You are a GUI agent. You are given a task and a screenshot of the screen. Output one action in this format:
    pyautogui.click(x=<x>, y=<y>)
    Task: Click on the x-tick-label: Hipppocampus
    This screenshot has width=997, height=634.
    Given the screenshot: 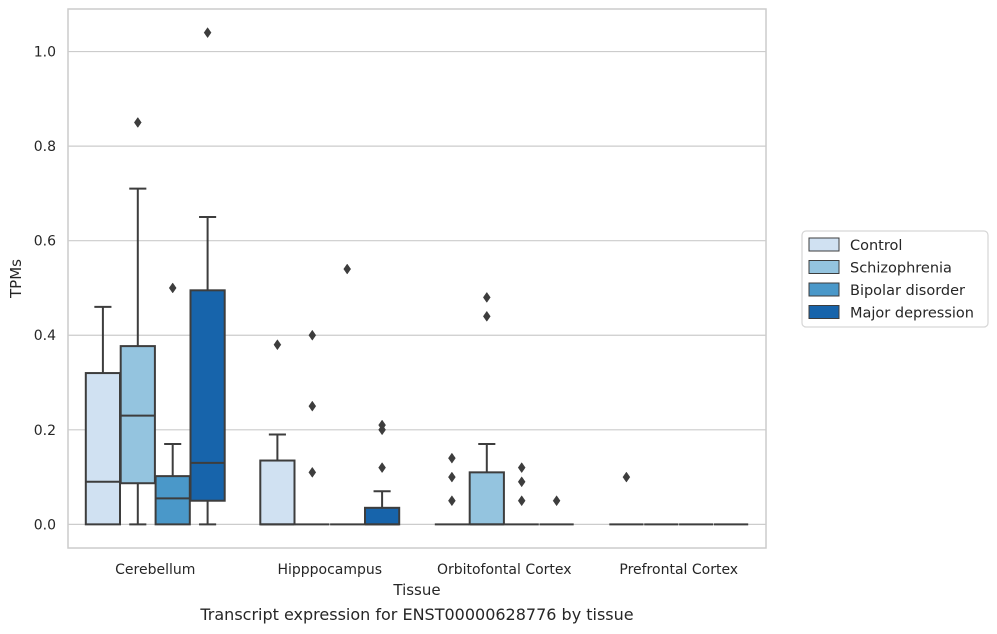 What is the action you would take?
    pyautogui.click(x=329, y=570)
    